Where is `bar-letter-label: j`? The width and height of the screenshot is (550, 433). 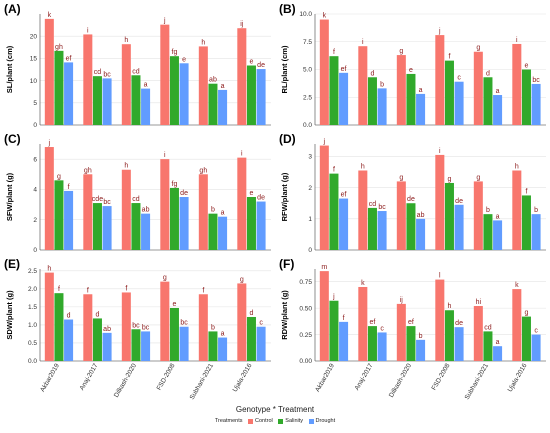
bar-letter-label: j is located at coordinates (49, 143).